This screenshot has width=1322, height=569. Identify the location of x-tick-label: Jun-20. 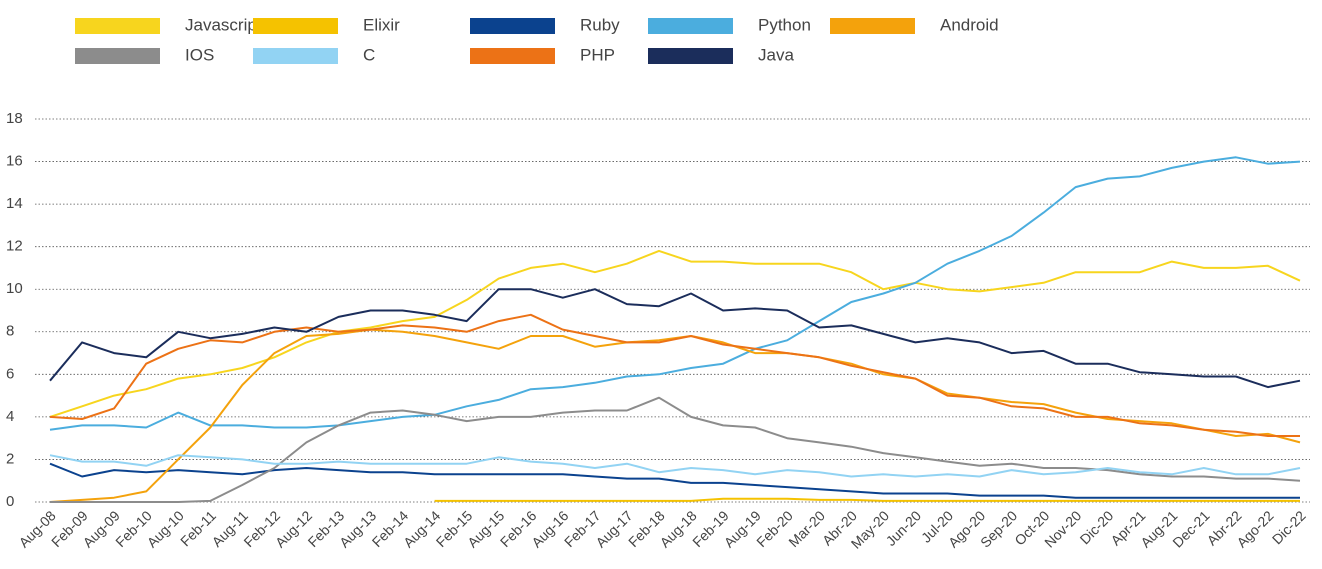
(904, 528).